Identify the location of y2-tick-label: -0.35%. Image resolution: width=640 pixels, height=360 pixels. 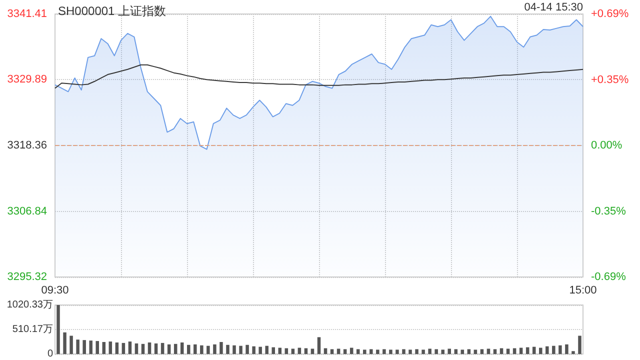
(608, 211).